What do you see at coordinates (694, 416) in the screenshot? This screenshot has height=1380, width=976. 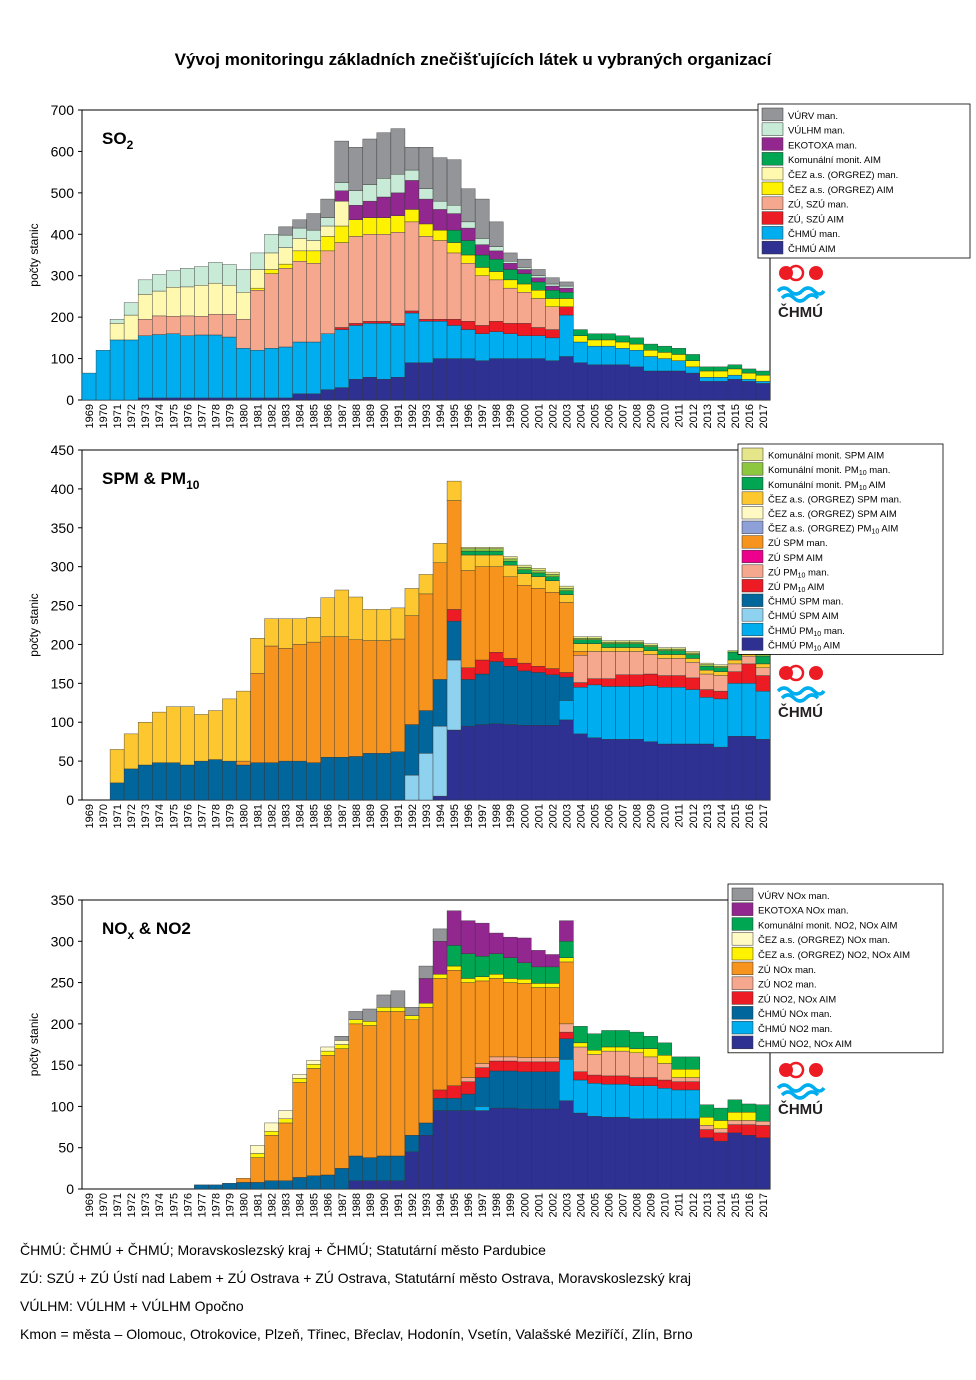 I see `x-tick-label: 2012` at bounding box center [694, 416].